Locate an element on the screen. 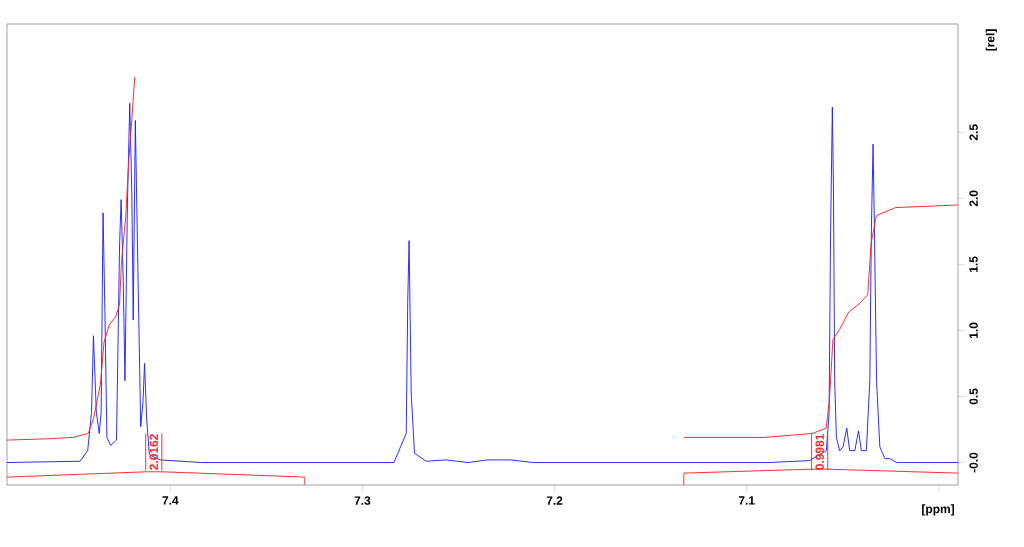  x-tick-label: 7.4 is located at coordinates (170, 500).